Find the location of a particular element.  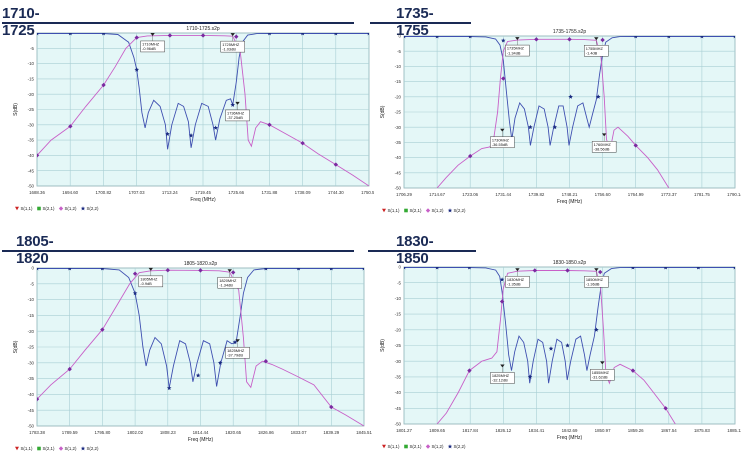

x-tick-label: 1809.65 is located at coordinates (437, 430).